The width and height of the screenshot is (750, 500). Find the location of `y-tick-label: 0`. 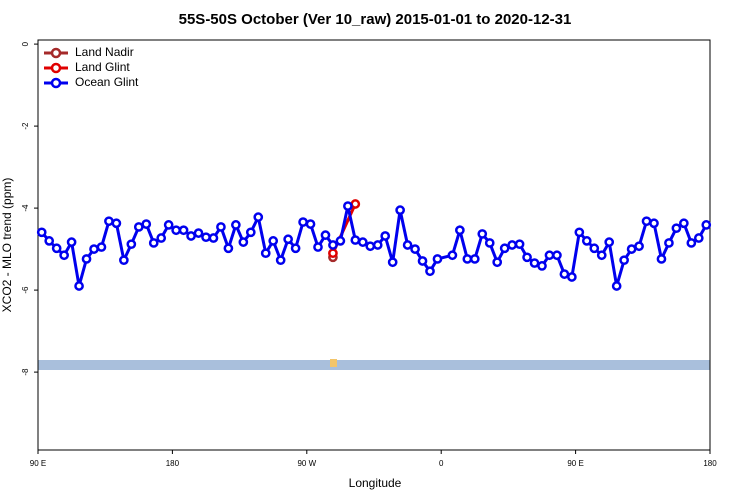

y-tick-label: 0 is located at coordinates (25, 43).